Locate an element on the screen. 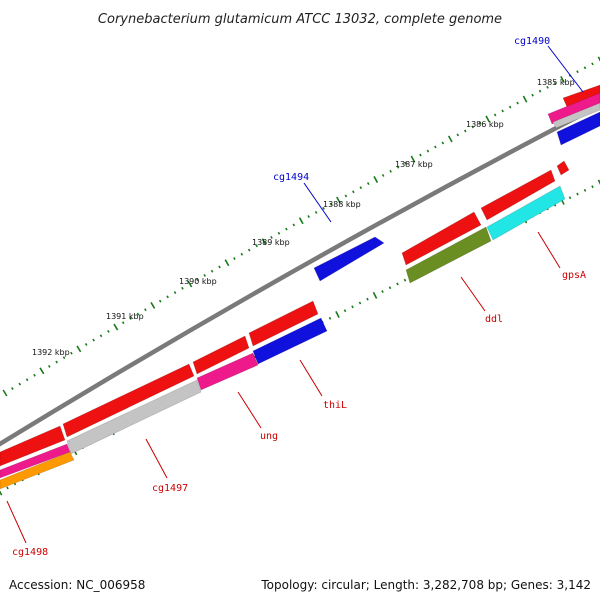 The width and height of the screenshot is (600, 600). feature-ddl is located at coordinates (448, 255).